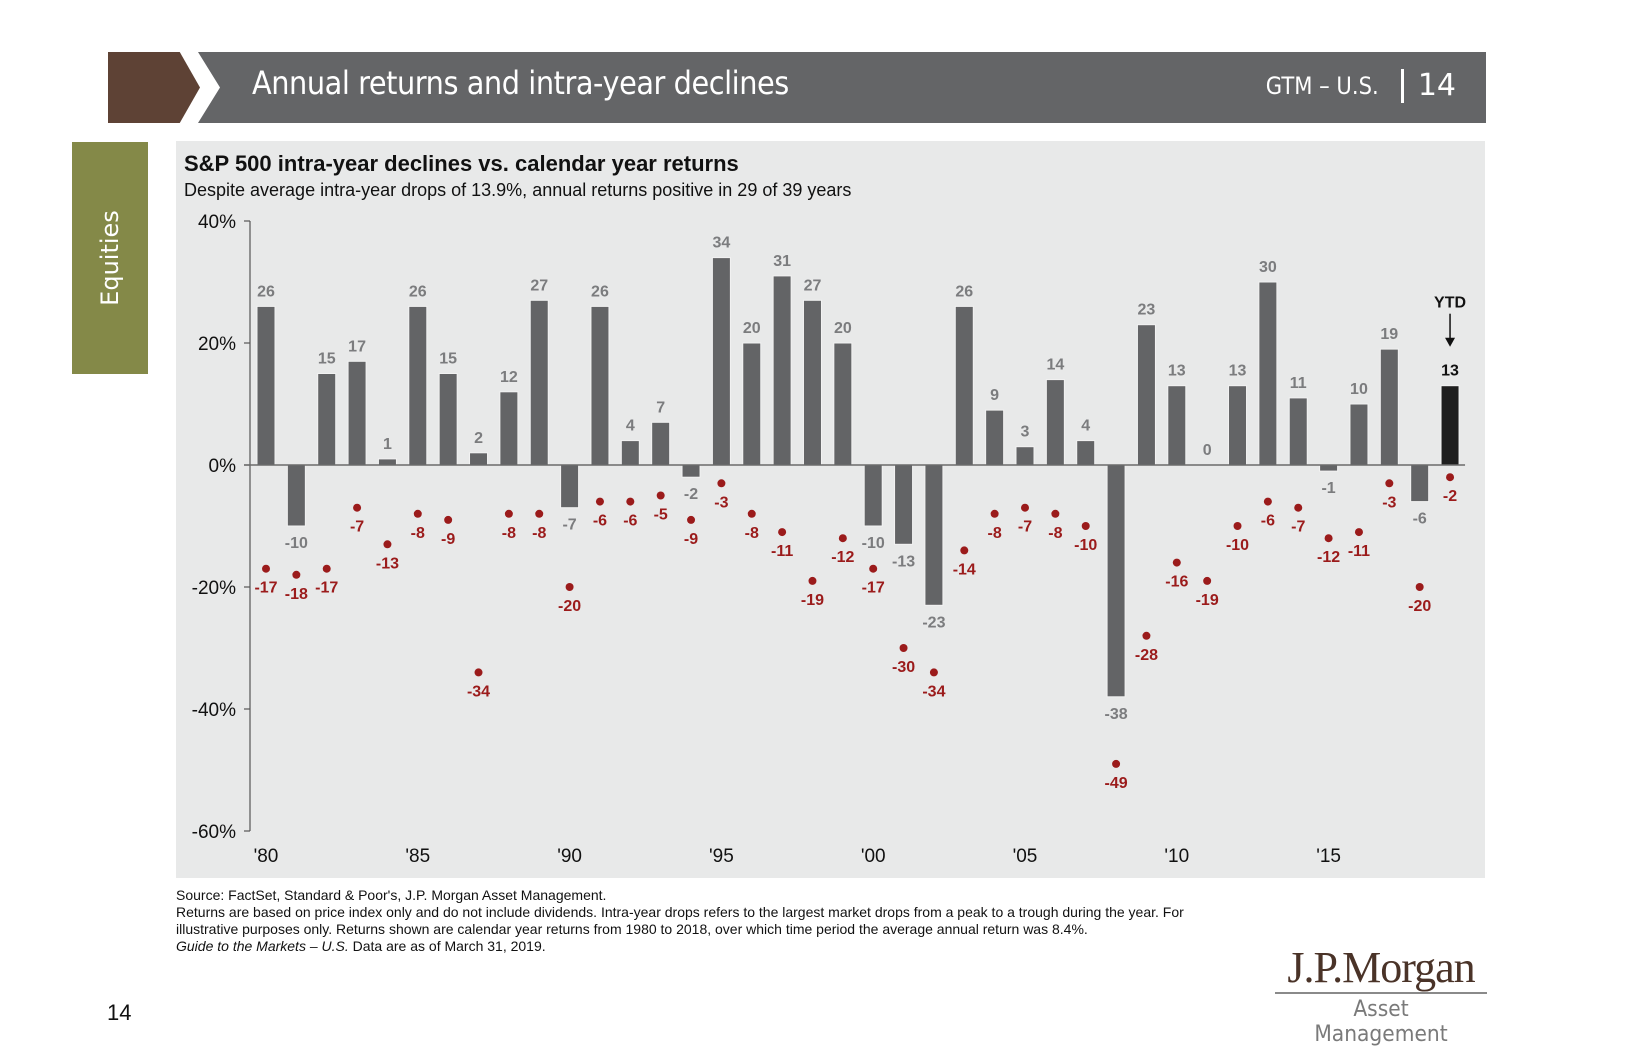 Image resolution: width=1626 pixels, height=1047 pixels. I want to click on decline-value-label: -20, so click(569, 606).